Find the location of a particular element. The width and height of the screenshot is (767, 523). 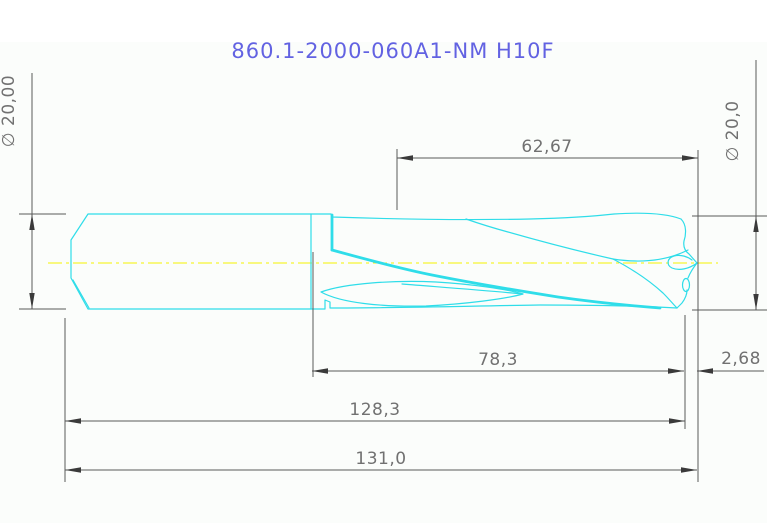

drawing-title: 860.1-2000-060A1-NM H10F is located at coordinates (392, 51).